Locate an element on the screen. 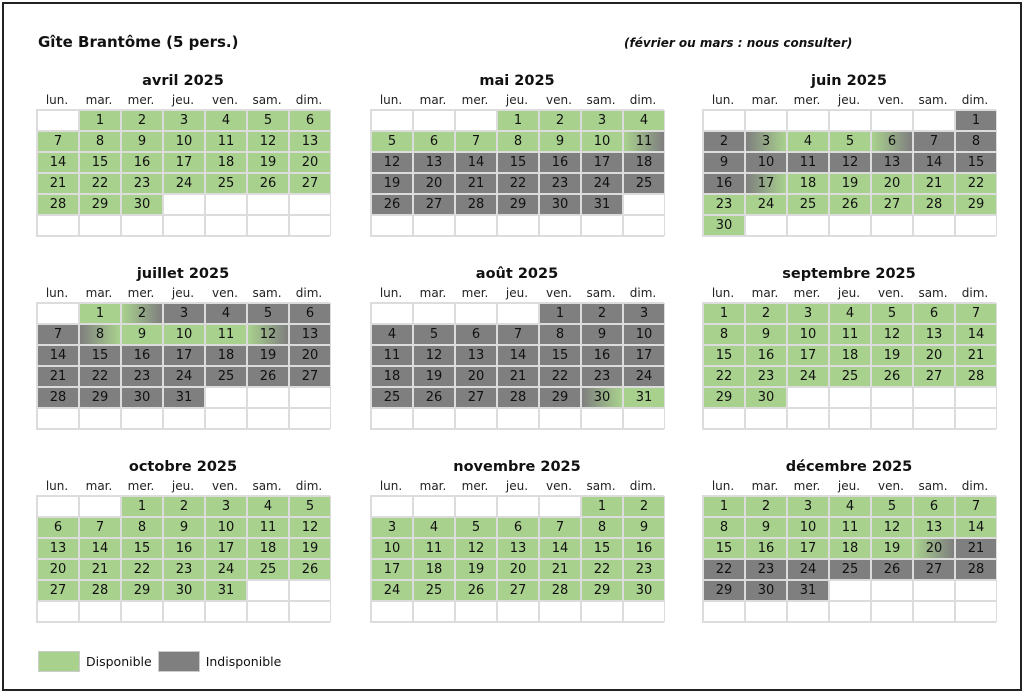 This screenshot has width=1024, height=693. day-cell: 16 is located at coordinates (142, 355).